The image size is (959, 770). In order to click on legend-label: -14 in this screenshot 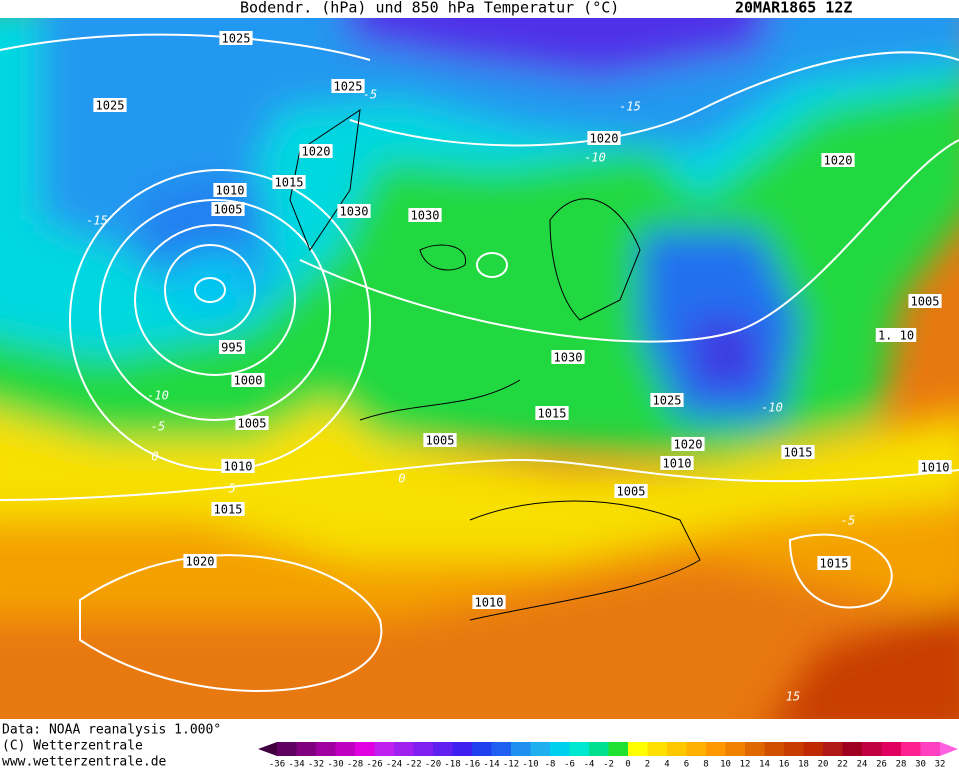, I will do `click(491, 765)`.